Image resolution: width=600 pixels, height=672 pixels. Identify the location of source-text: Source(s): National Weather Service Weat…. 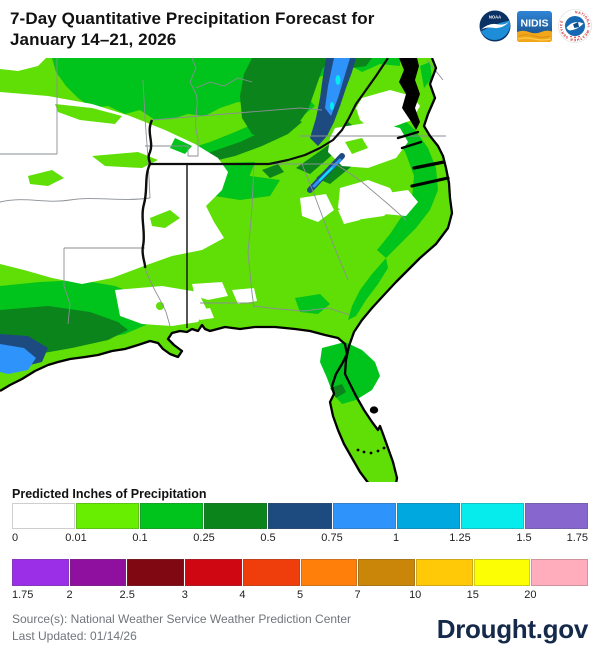
(182, 619).